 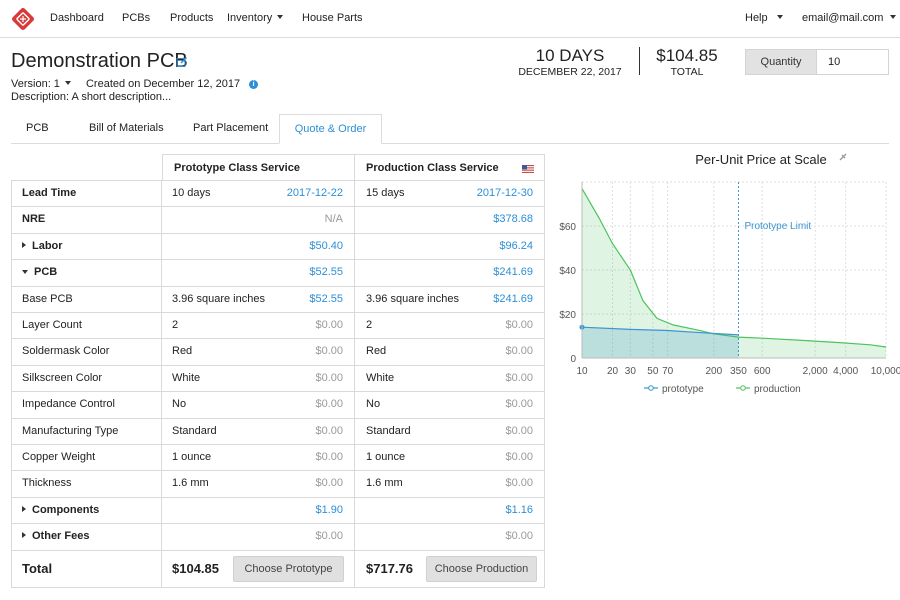 I want to click on x-tick-label: 20, so click(x=613, y=371).